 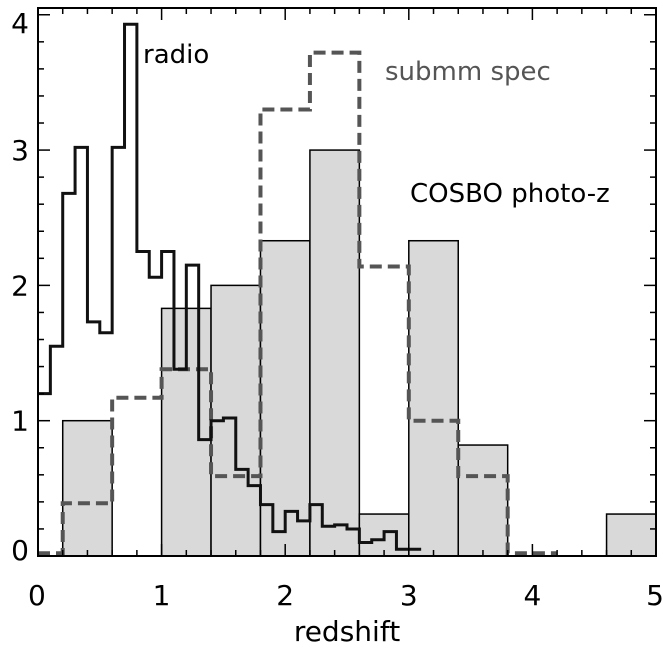 What do you see at coordinates (532, 595) in the screenshot?
I see `x-tick-label: 4` at bounding box center [532, 595].